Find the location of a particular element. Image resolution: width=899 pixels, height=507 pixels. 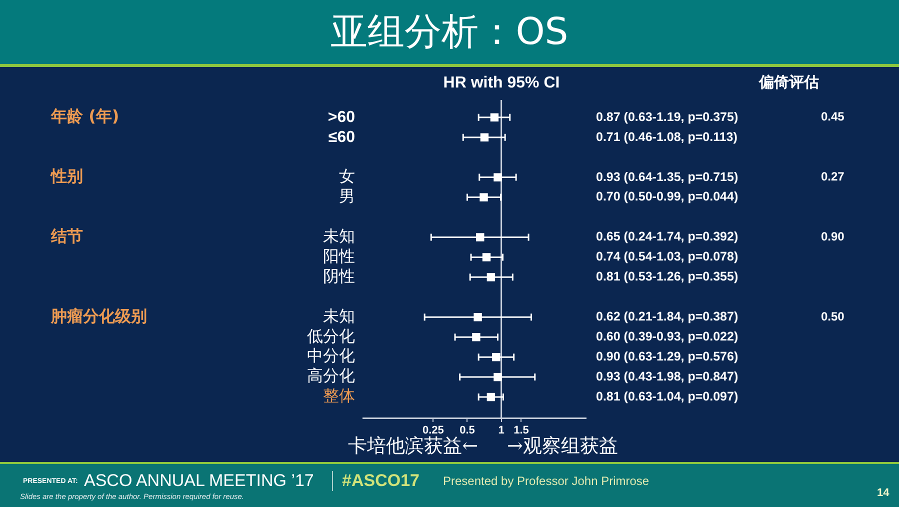

x-tick-label: 1 is located at coordinates (501, 430).